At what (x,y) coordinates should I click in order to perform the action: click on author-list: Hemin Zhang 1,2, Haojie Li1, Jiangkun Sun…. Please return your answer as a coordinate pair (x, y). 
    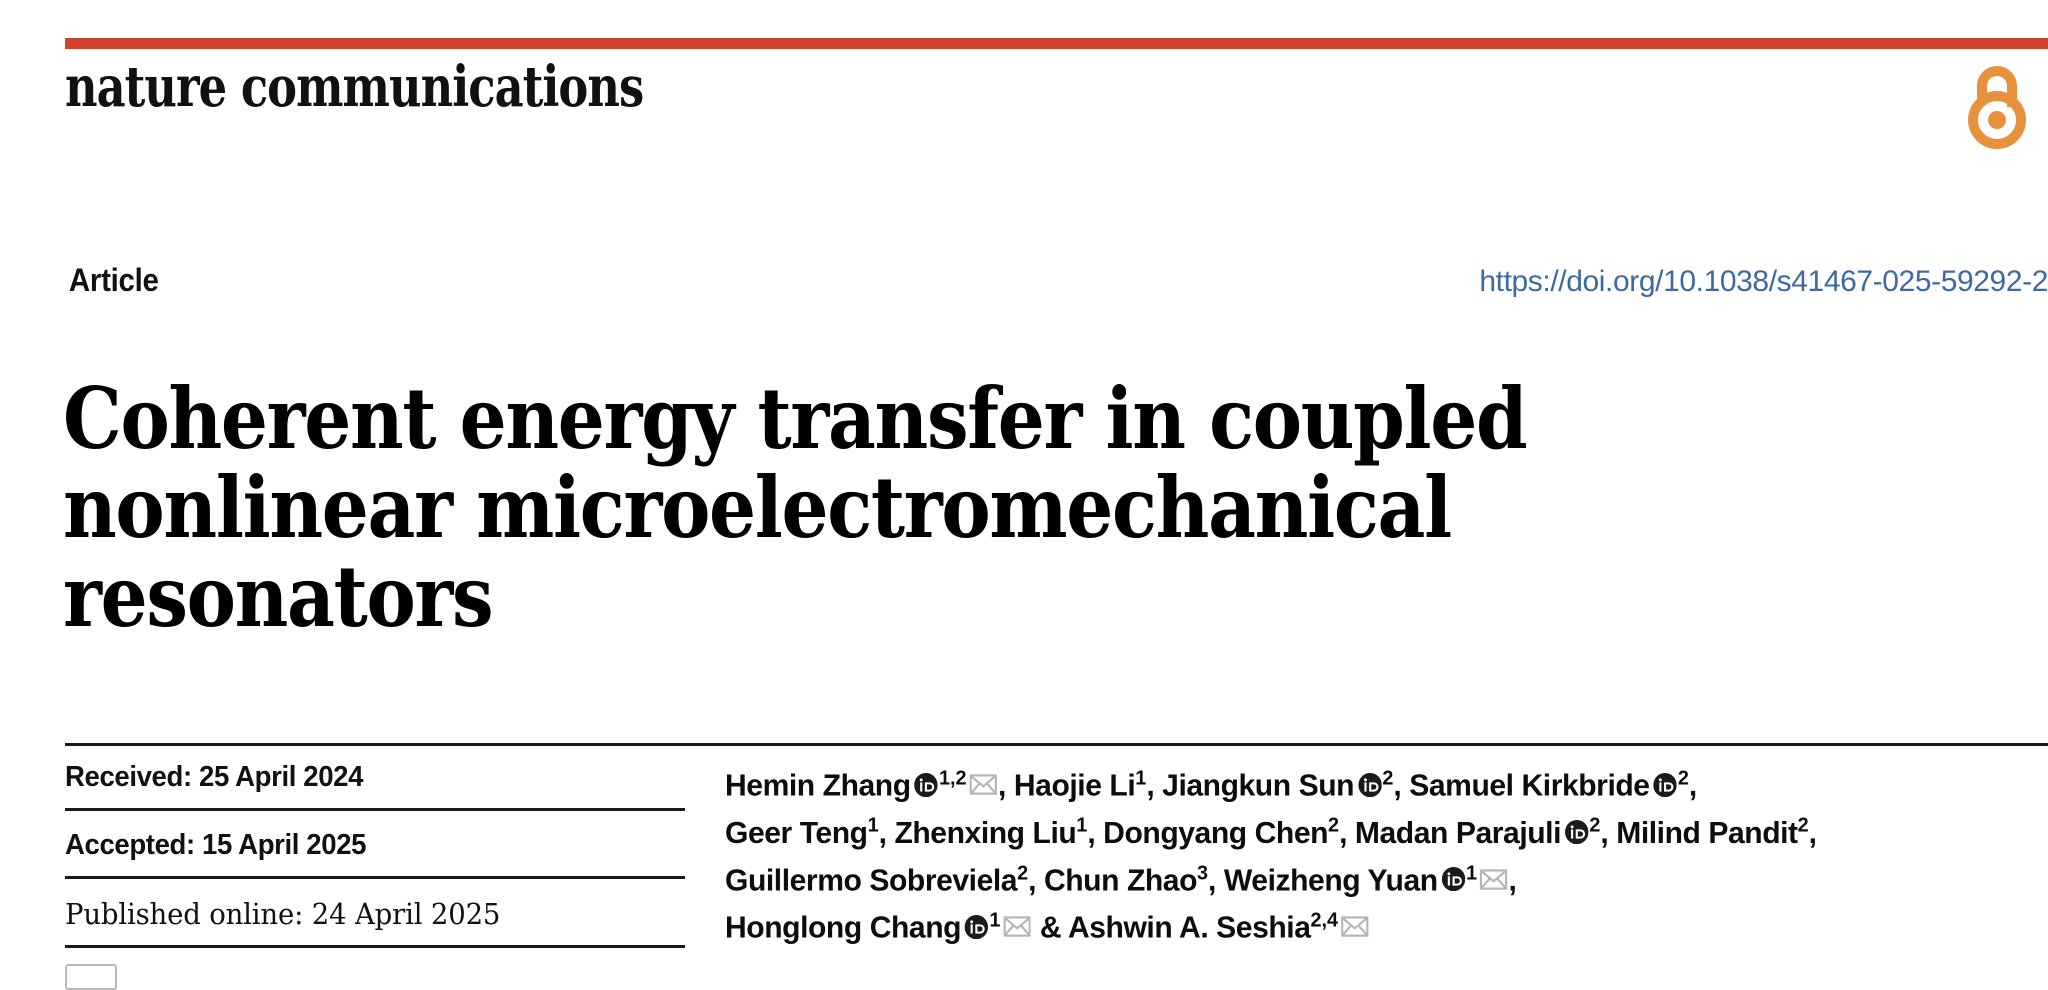
    Looking at the image, I should click on (1385, 856).